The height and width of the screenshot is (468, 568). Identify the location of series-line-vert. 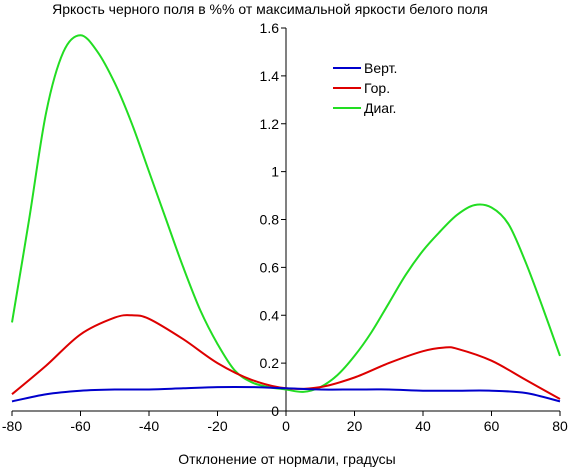
(286, 394).